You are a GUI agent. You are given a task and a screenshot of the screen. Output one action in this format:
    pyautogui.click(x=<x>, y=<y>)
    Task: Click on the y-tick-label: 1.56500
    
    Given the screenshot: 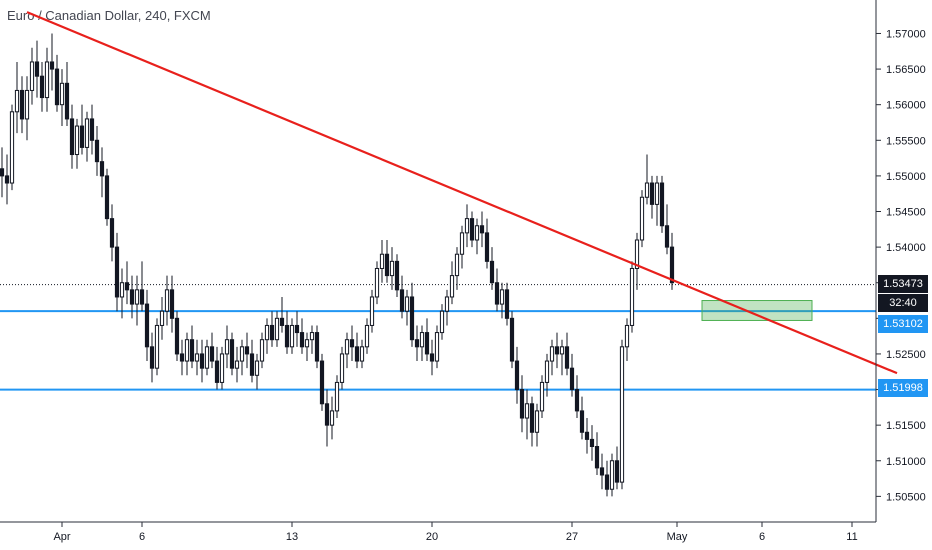 What is the action you would take?
    pyautogui.click(x=906, y=70)
    